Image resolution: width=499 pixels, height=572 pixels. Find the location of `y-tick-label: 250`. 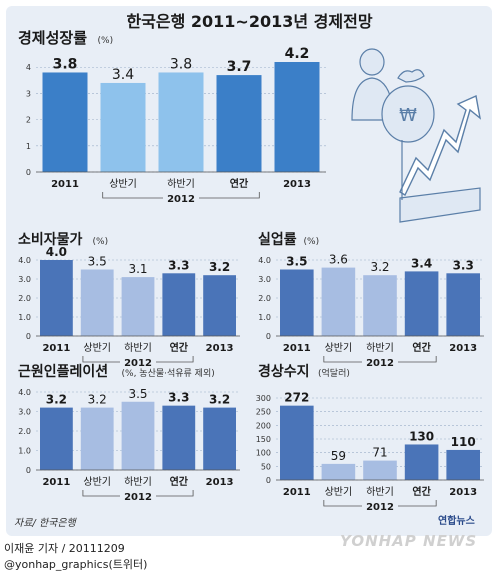

y-tick-label: 250 is located at coordinates (263, 412).